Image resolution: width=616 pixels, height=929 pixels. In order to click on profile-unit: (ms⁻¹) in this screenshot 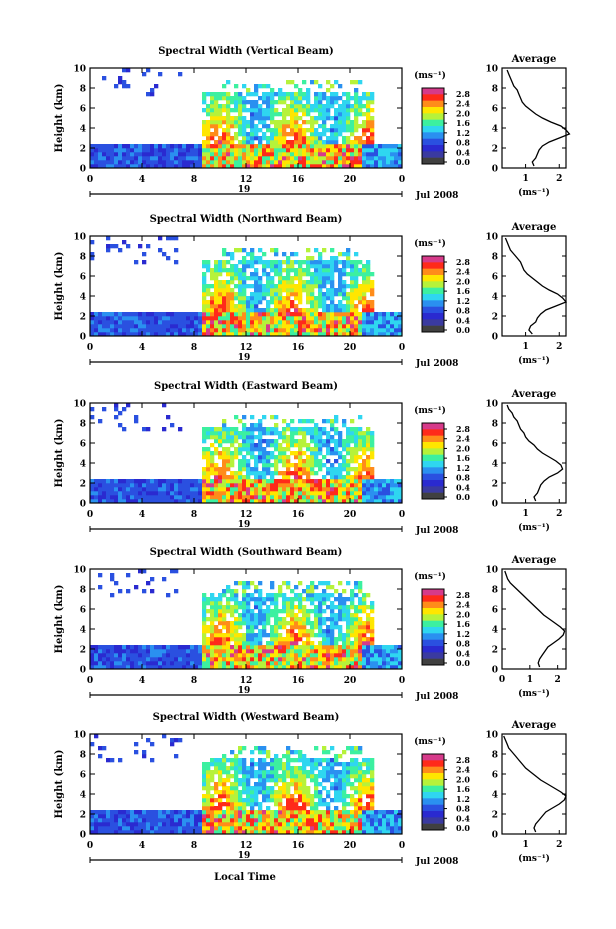, I will do `click(534, 192)`.